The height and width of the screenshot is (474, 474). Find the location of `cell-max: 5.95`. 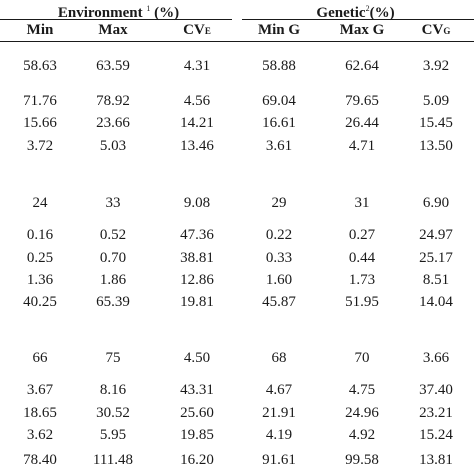

cell-max: 5.95 is located at coordinates (113, 435).